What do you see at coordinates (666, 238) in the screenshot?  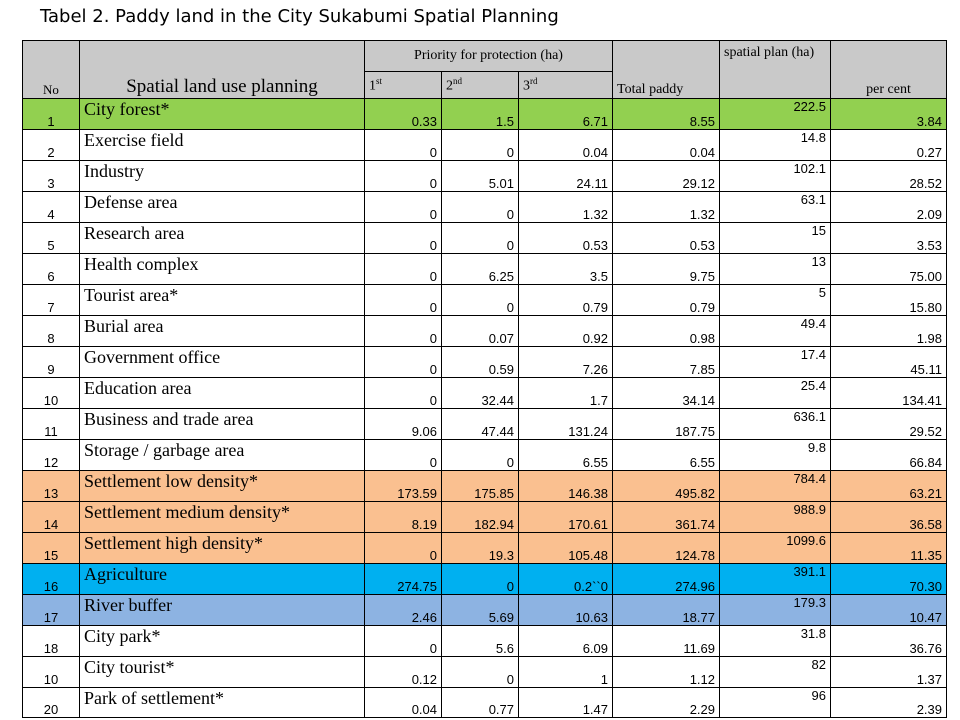 I see `total-paddy-value: 0.53` at bounding box center [666, 238].